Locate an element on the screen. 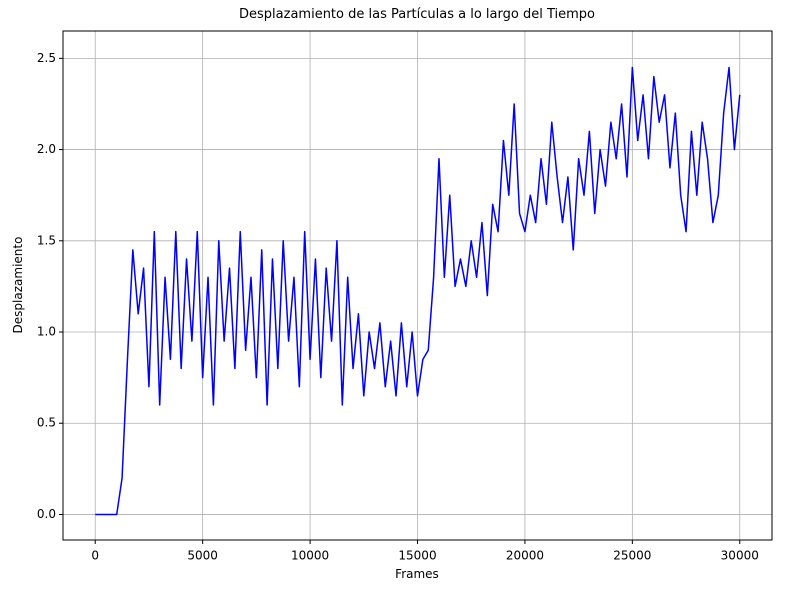  x-tick-label: 15000 is located at coordinates (417, 556).